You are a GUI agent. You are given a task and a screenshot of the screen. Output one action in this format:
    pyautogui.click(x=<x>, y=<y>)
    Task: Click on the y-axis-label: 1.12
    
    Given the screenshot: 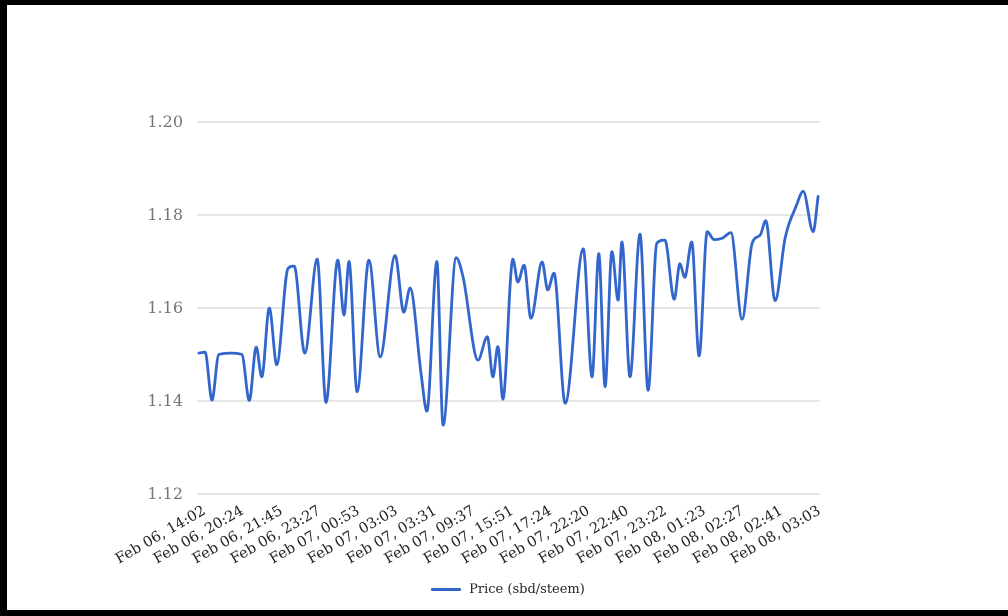 What is the action you would take?
    pyautogui.click(x=165, y=493)
    